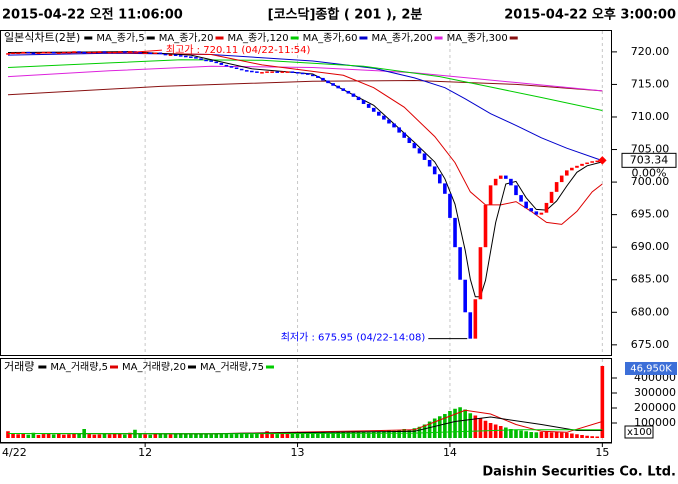 This screenshot has width=678, height=484. I want to click on legend-entry: MA_종가,200, so click(401, 38).